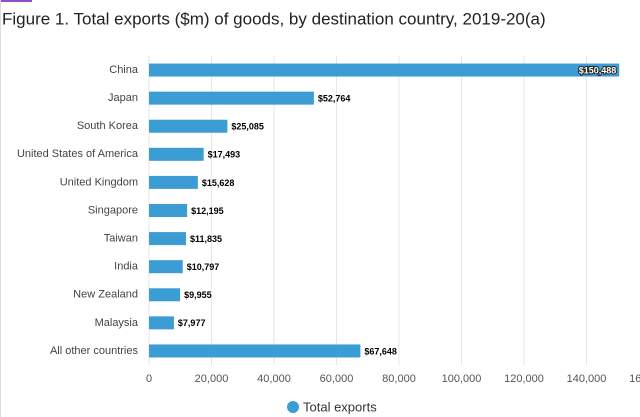 This screenshot has width=640, height=417. What do you see at coordinates (108, 126) in the screenshot?
I see `y-tick-label: South Korea` at bounding box center [108, 126].